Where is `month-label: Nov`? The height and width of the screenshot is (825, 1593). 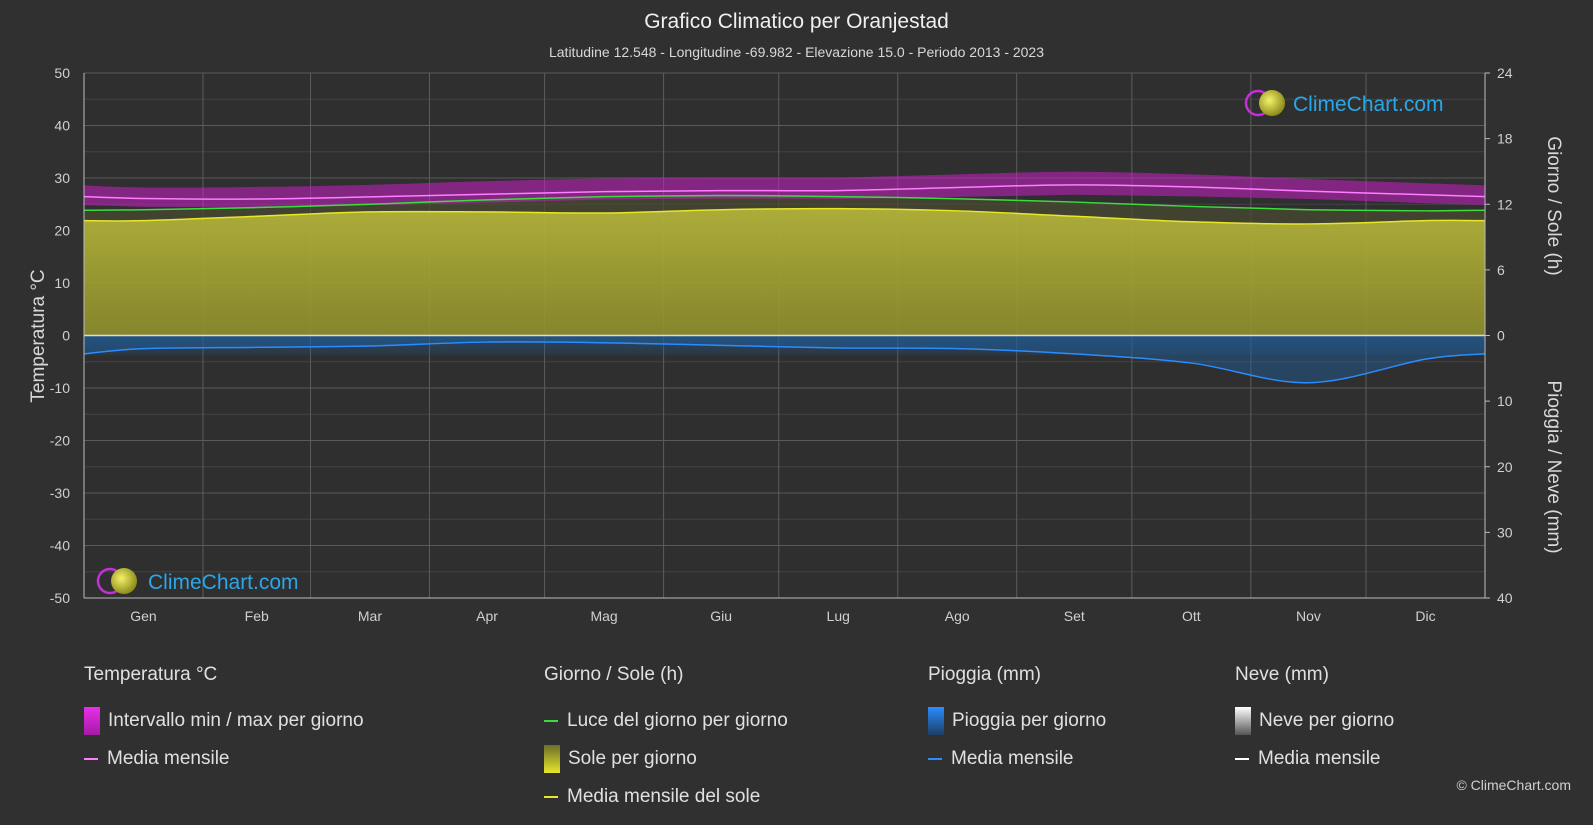 month-label: Nov is located at coordinates (1308, 616).